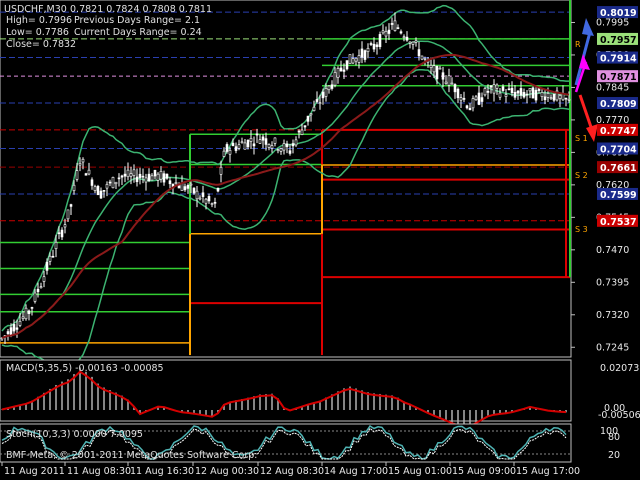  I want to click on time-tick-label: 14 Aug 17:00, so click(356, 471).